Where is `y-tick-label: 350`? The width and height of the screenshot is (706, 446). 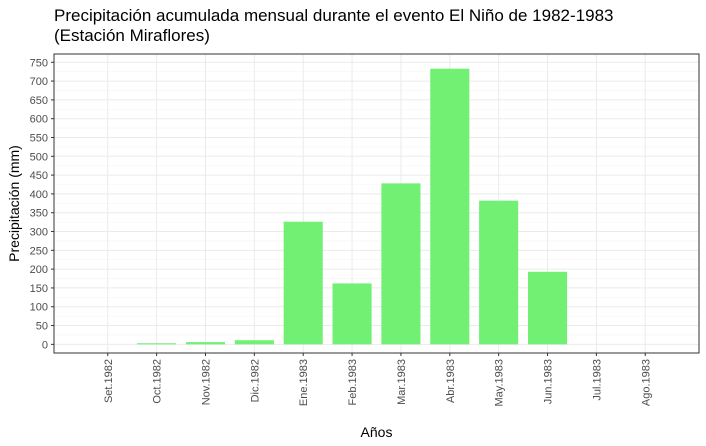 y-tick-label: 350 is located at coordinates (39, 214).